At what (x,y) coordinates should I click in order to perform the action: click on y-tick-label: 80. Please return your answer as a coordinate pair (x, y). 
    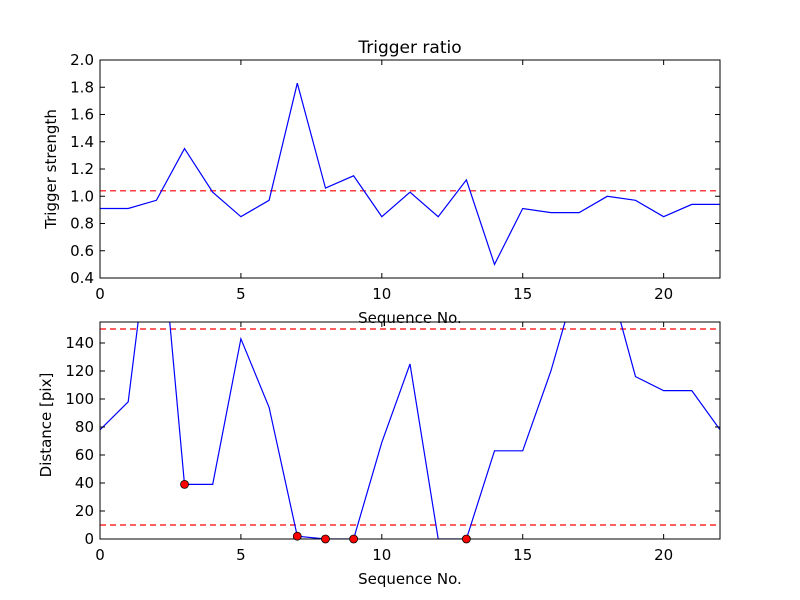
    Looking at the image, I should click on (84, 427).